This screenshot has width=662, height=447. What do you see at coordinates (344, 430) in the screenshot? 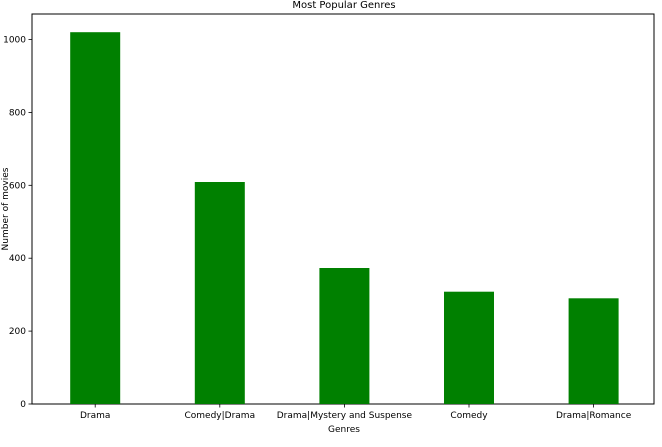
I see `x-axis-label: Genres` at bounding box center [344, 430].